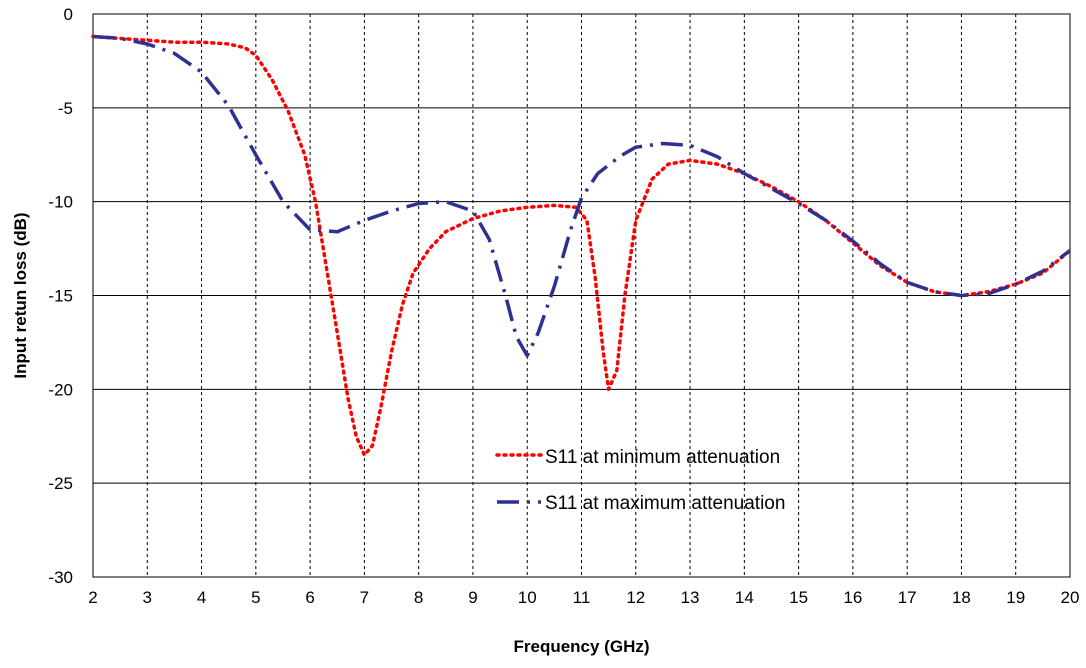  Describe the element at coordinates (60, 483) in the screenshot. I see `y-tick-label: -25` at that location.